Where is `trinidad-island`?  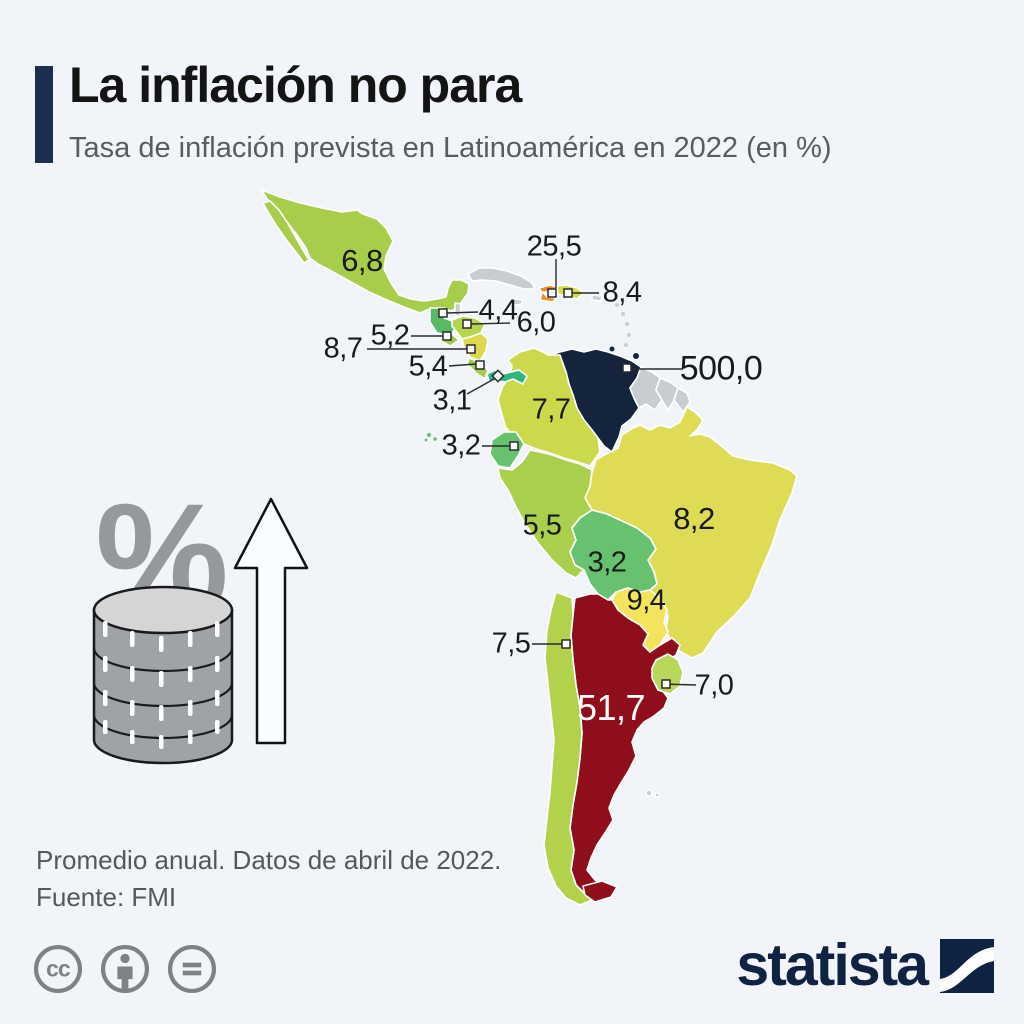
trinidad-island is located at coordinates (636, 356).